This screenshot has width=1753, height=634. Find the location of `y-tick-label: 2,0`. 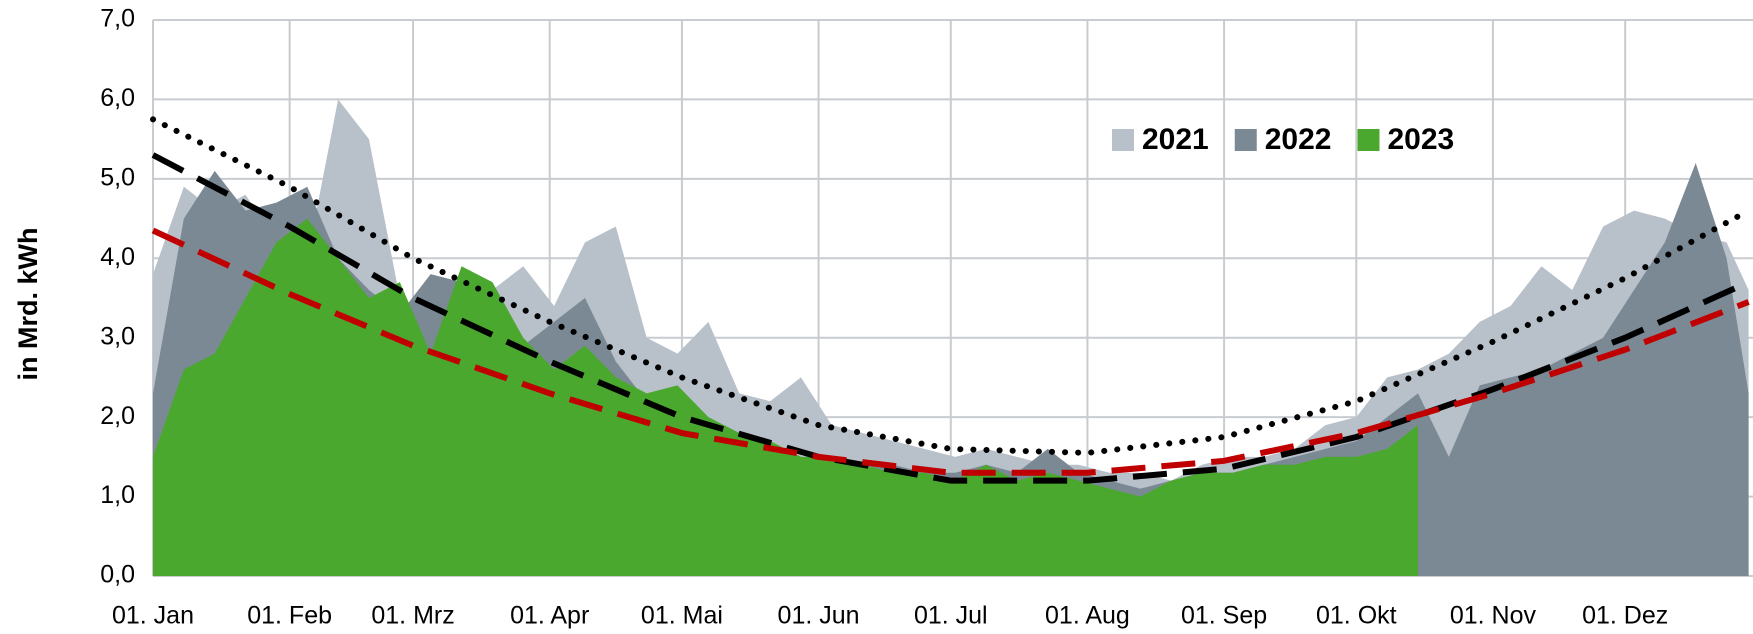

y-tick-label: 2,0 is located at coordinates (117, 416).